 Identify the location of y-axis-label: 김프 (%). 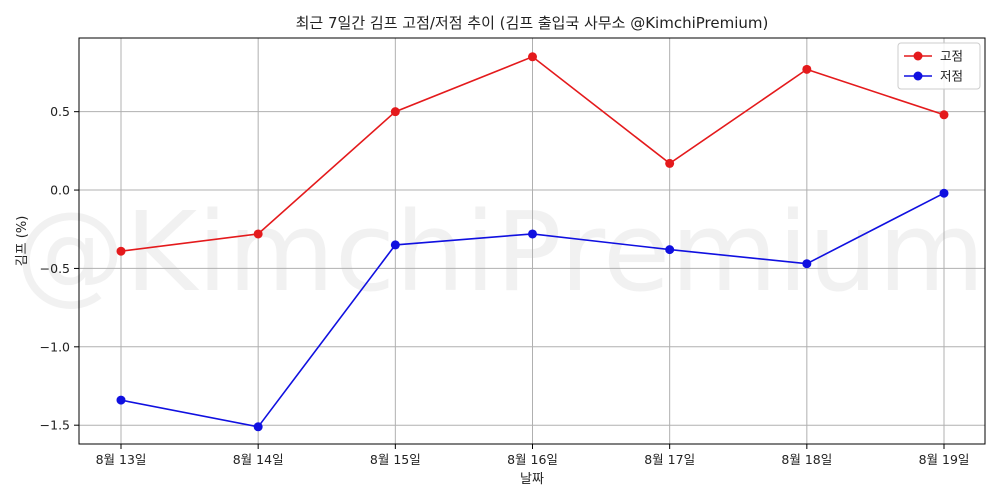
(22, 241).